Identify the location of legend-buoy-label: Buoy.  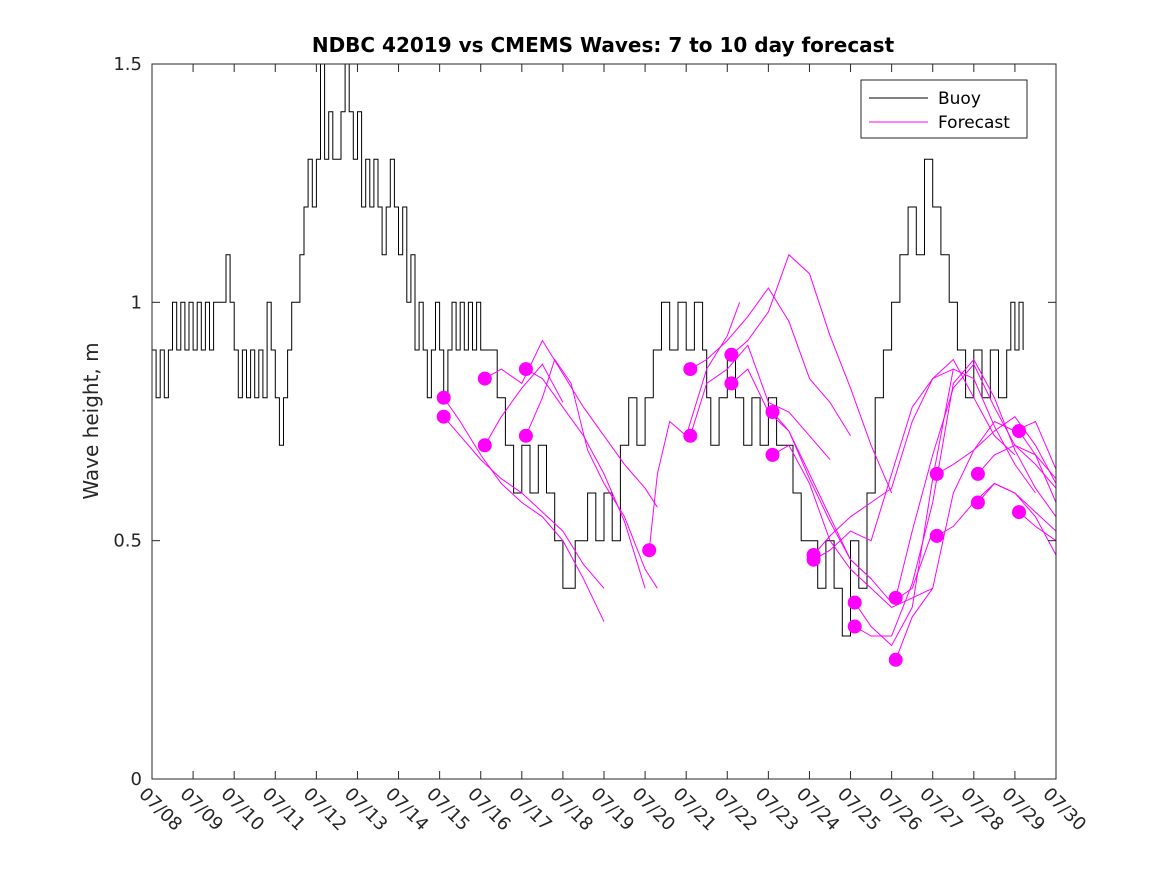
(959, 99).